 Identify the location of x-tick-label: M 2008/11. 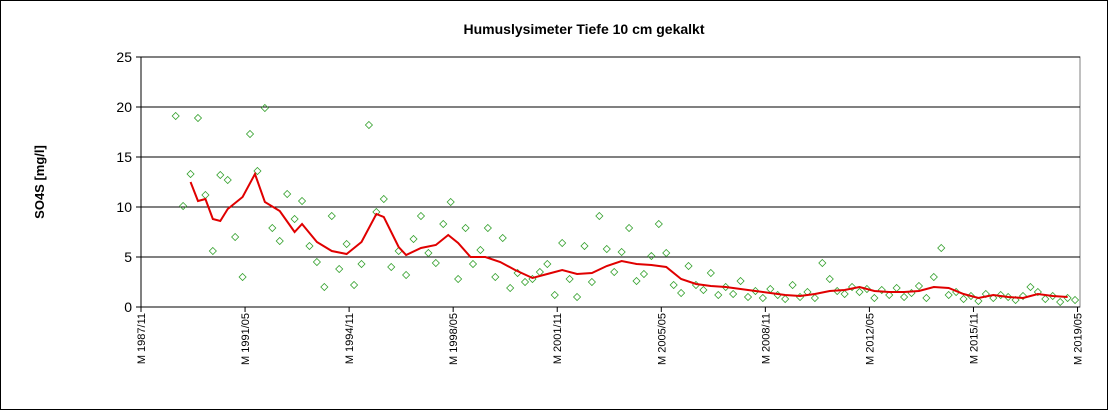
(766, 338).